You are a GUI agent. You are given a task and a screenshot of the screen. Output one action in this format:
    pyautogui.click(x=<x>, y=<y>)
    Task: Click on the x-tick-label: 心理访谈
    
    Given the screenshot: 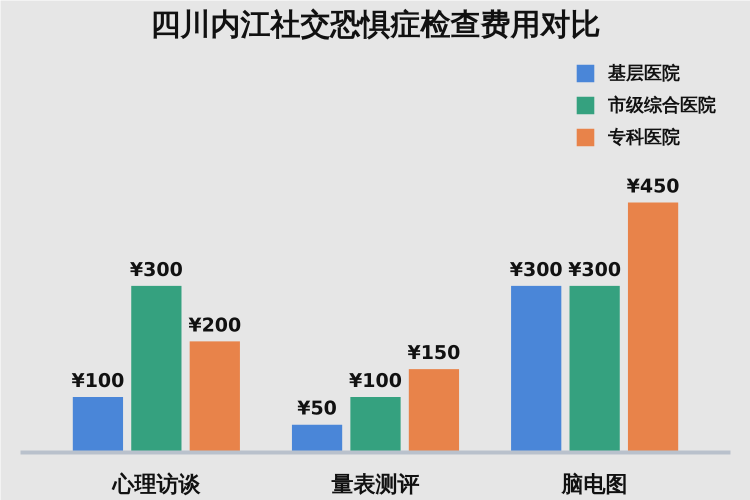 What is the action you would take?
    pyautogui.click(x=156, y=485)
    